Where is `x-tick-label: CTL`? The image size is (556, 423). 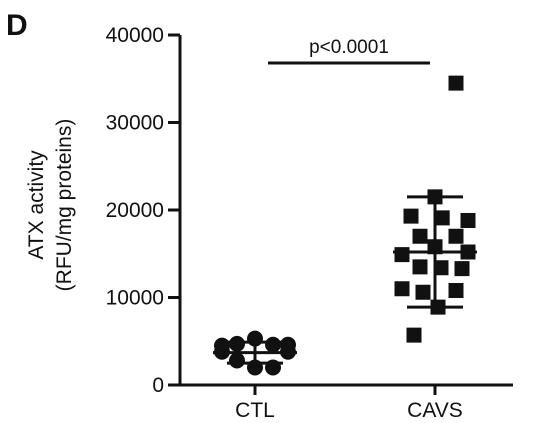 x-tick-label: CTL is located at coordinates (255, 410).